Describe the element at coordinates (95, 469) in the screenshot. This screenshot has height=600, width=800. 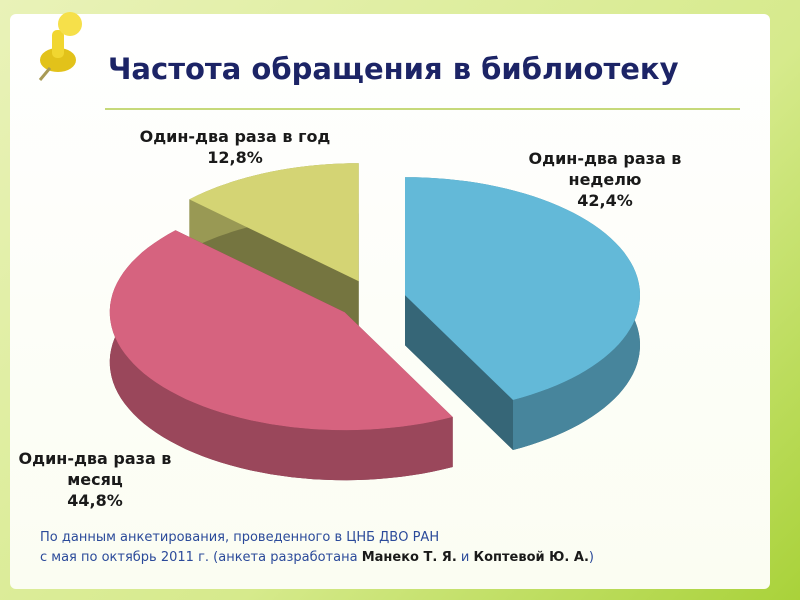
I see `category-label: Один-два раза в месяц` at that location.